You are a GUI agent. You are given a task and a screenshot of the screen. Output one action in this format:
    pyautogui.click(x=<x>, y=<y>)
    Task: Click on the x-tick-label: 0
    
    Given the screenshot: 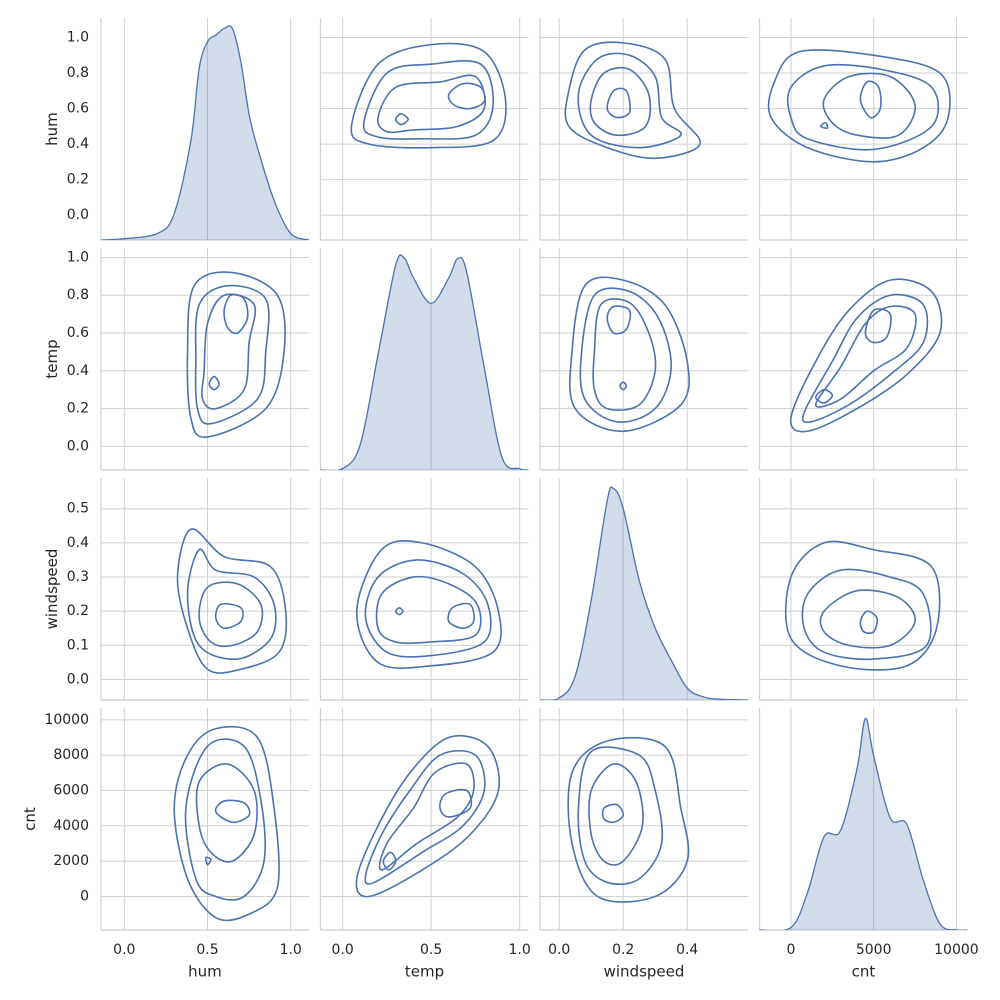 What is the action you would take?
    pyautogui.click(x=790, y=950)
    